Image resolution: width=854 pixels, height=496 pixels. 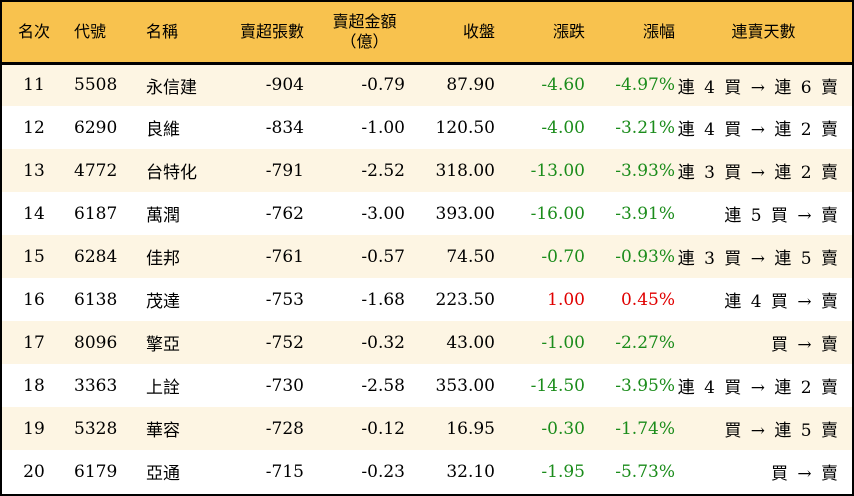 I want to click on cell-code: 5328, so click(x=96, y=428).